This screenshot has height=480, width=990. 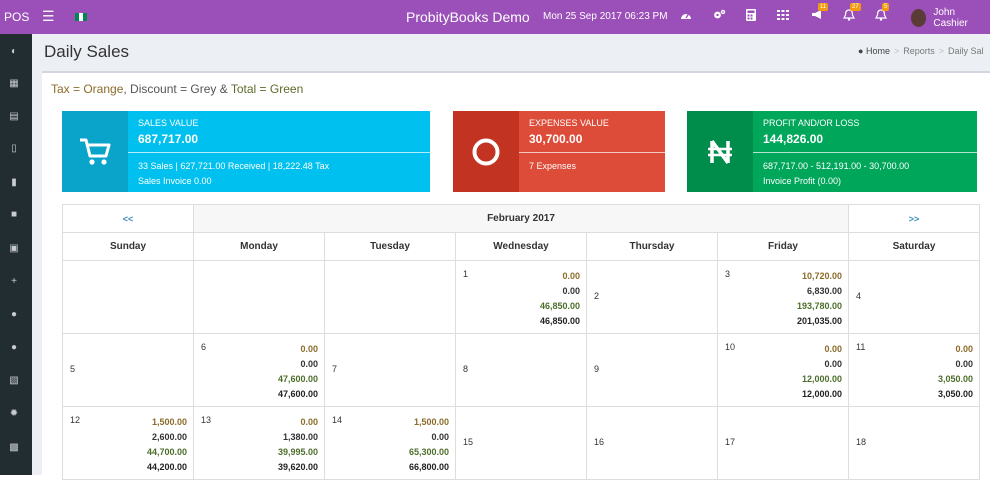 What do you see at coordinates (521, 246) in the screenshot?
I see `day-header: Wednesday` at bounding box center [521, 246].